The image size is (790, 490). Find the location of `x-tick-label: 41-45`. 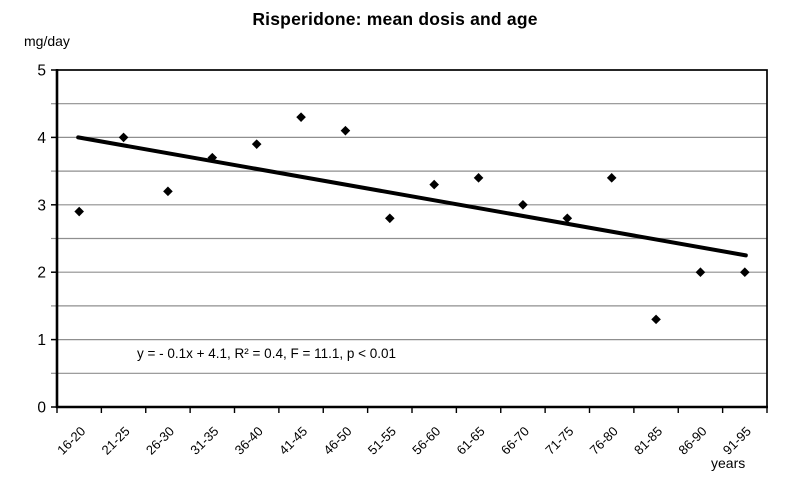

x-tick-label: 41-45 is located at coordinates (293, 441).